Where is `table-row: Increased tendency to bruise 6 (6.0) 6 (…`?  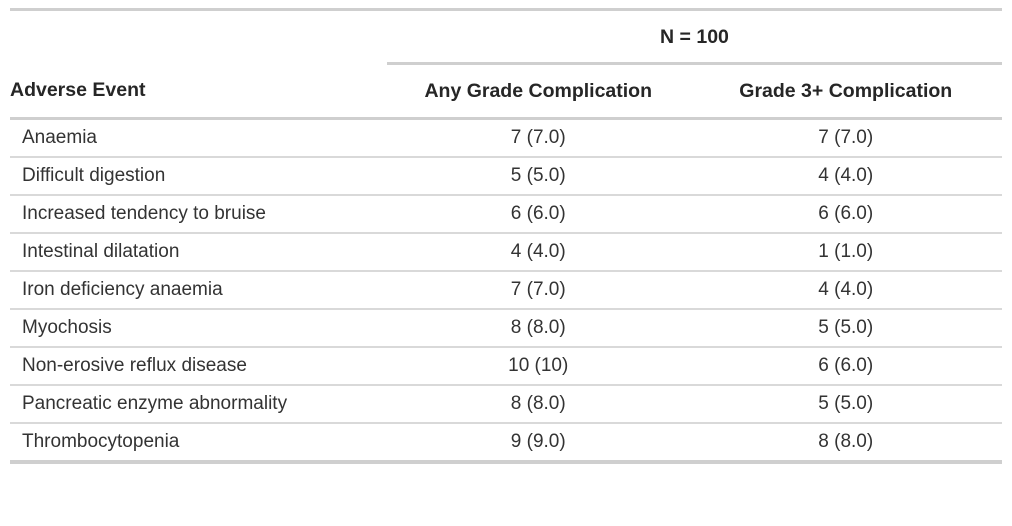
table-row: Increased tendency to bruise 6 (6.0) 6 (… is located at coordinates (506, 214).